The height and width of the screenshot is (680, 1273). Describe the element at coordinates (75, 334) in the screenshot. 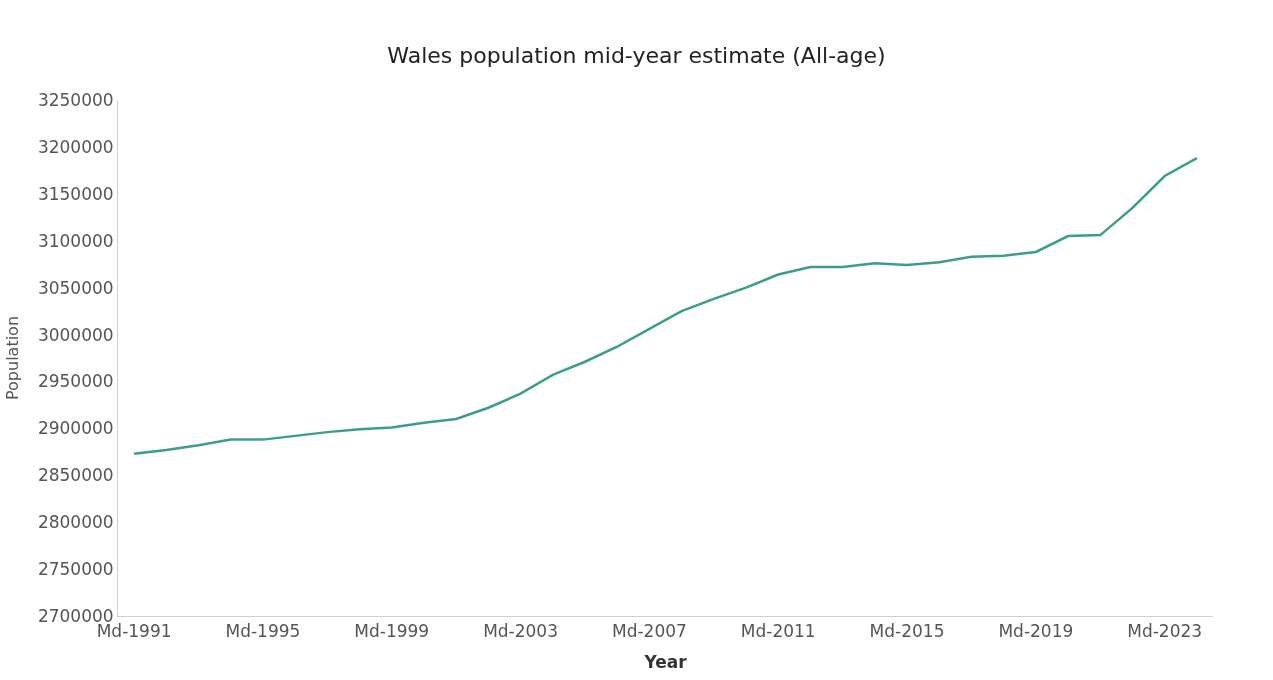

I see `y-tick-label: 3000000` at that location.